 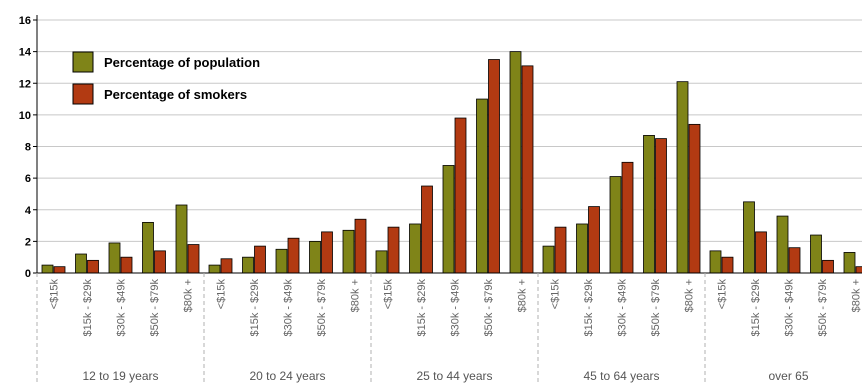 I want to click on x-group-label: over 65, so click(x=788, y=376).